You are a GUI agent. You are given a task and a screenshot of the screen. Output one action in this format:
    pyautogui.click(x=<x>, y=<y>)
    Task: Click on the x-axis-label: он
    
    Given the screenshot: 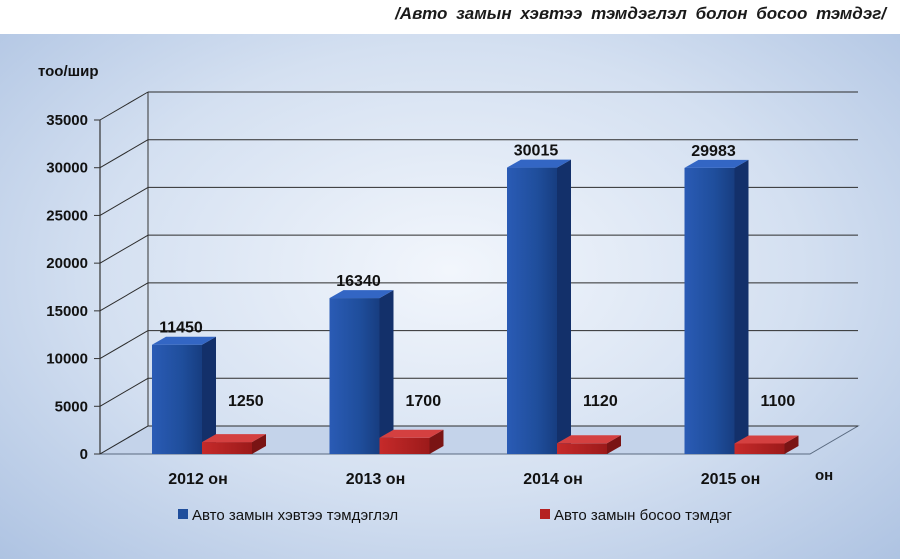 What is the action you would take?
    pyautogui.click(x=824, y=475)
    